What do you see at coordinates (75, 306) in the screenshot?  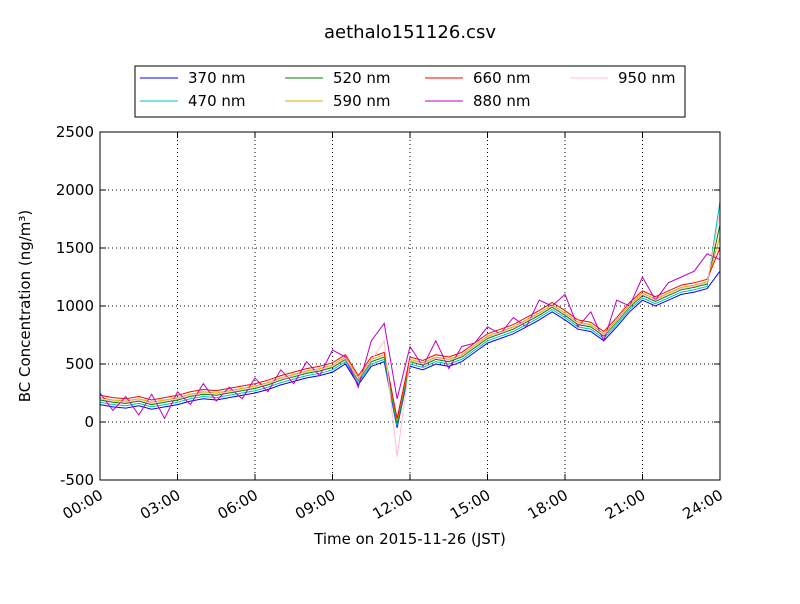 I see `y-tick-label: 1000` at bounding box center [75, 306].